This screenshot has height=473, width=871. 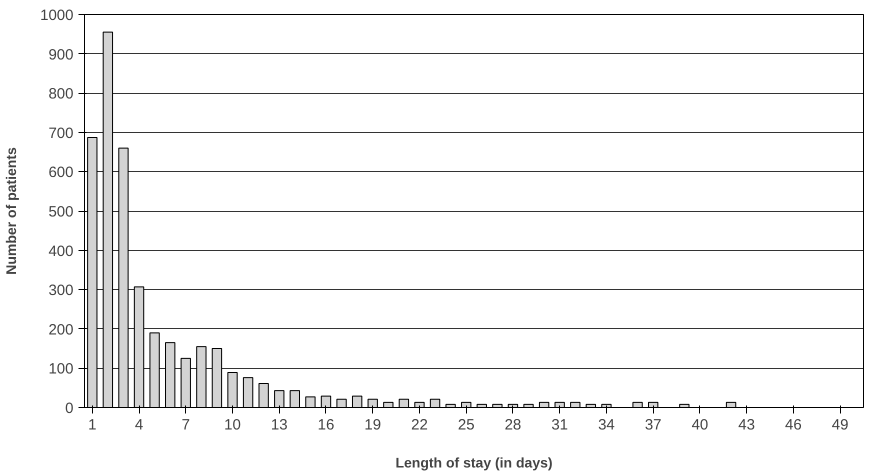 I want to click on x-tick-label: 31, so click(x=559, y=425).